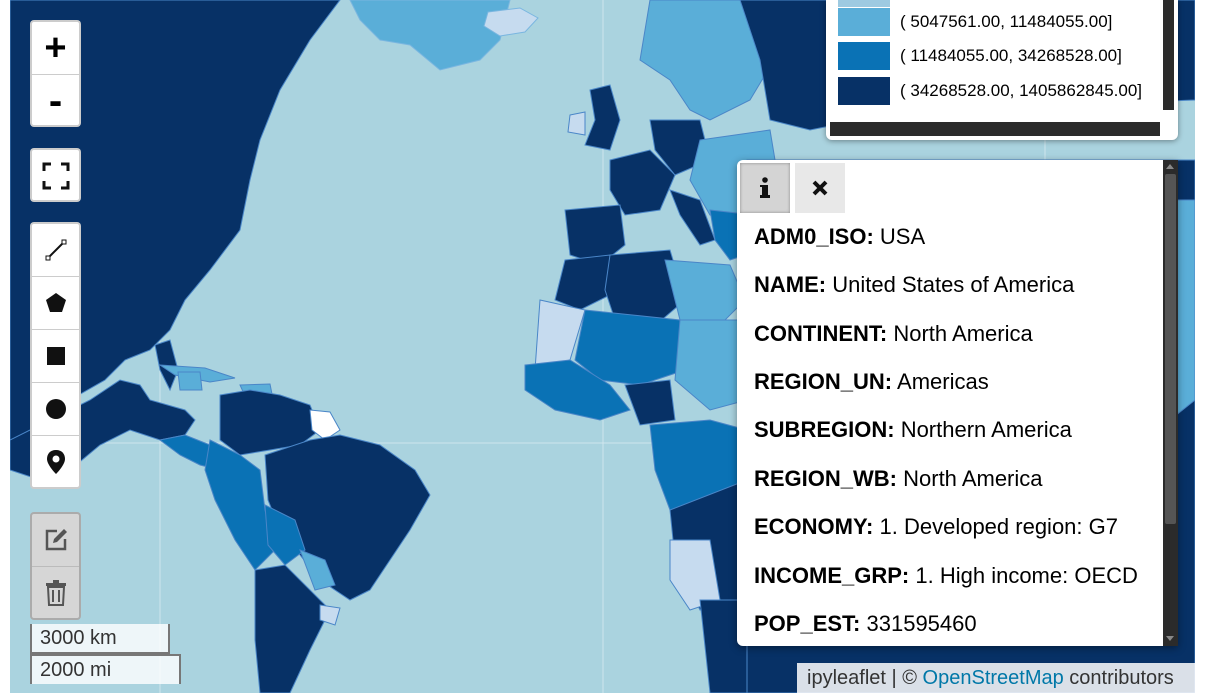 The width and height of the screenshot is (1212, 693). What do you see at coordinates (1170, 166) in the screenshot?
I see `scroll-up-arrow` at bounding box center [1170, 166].